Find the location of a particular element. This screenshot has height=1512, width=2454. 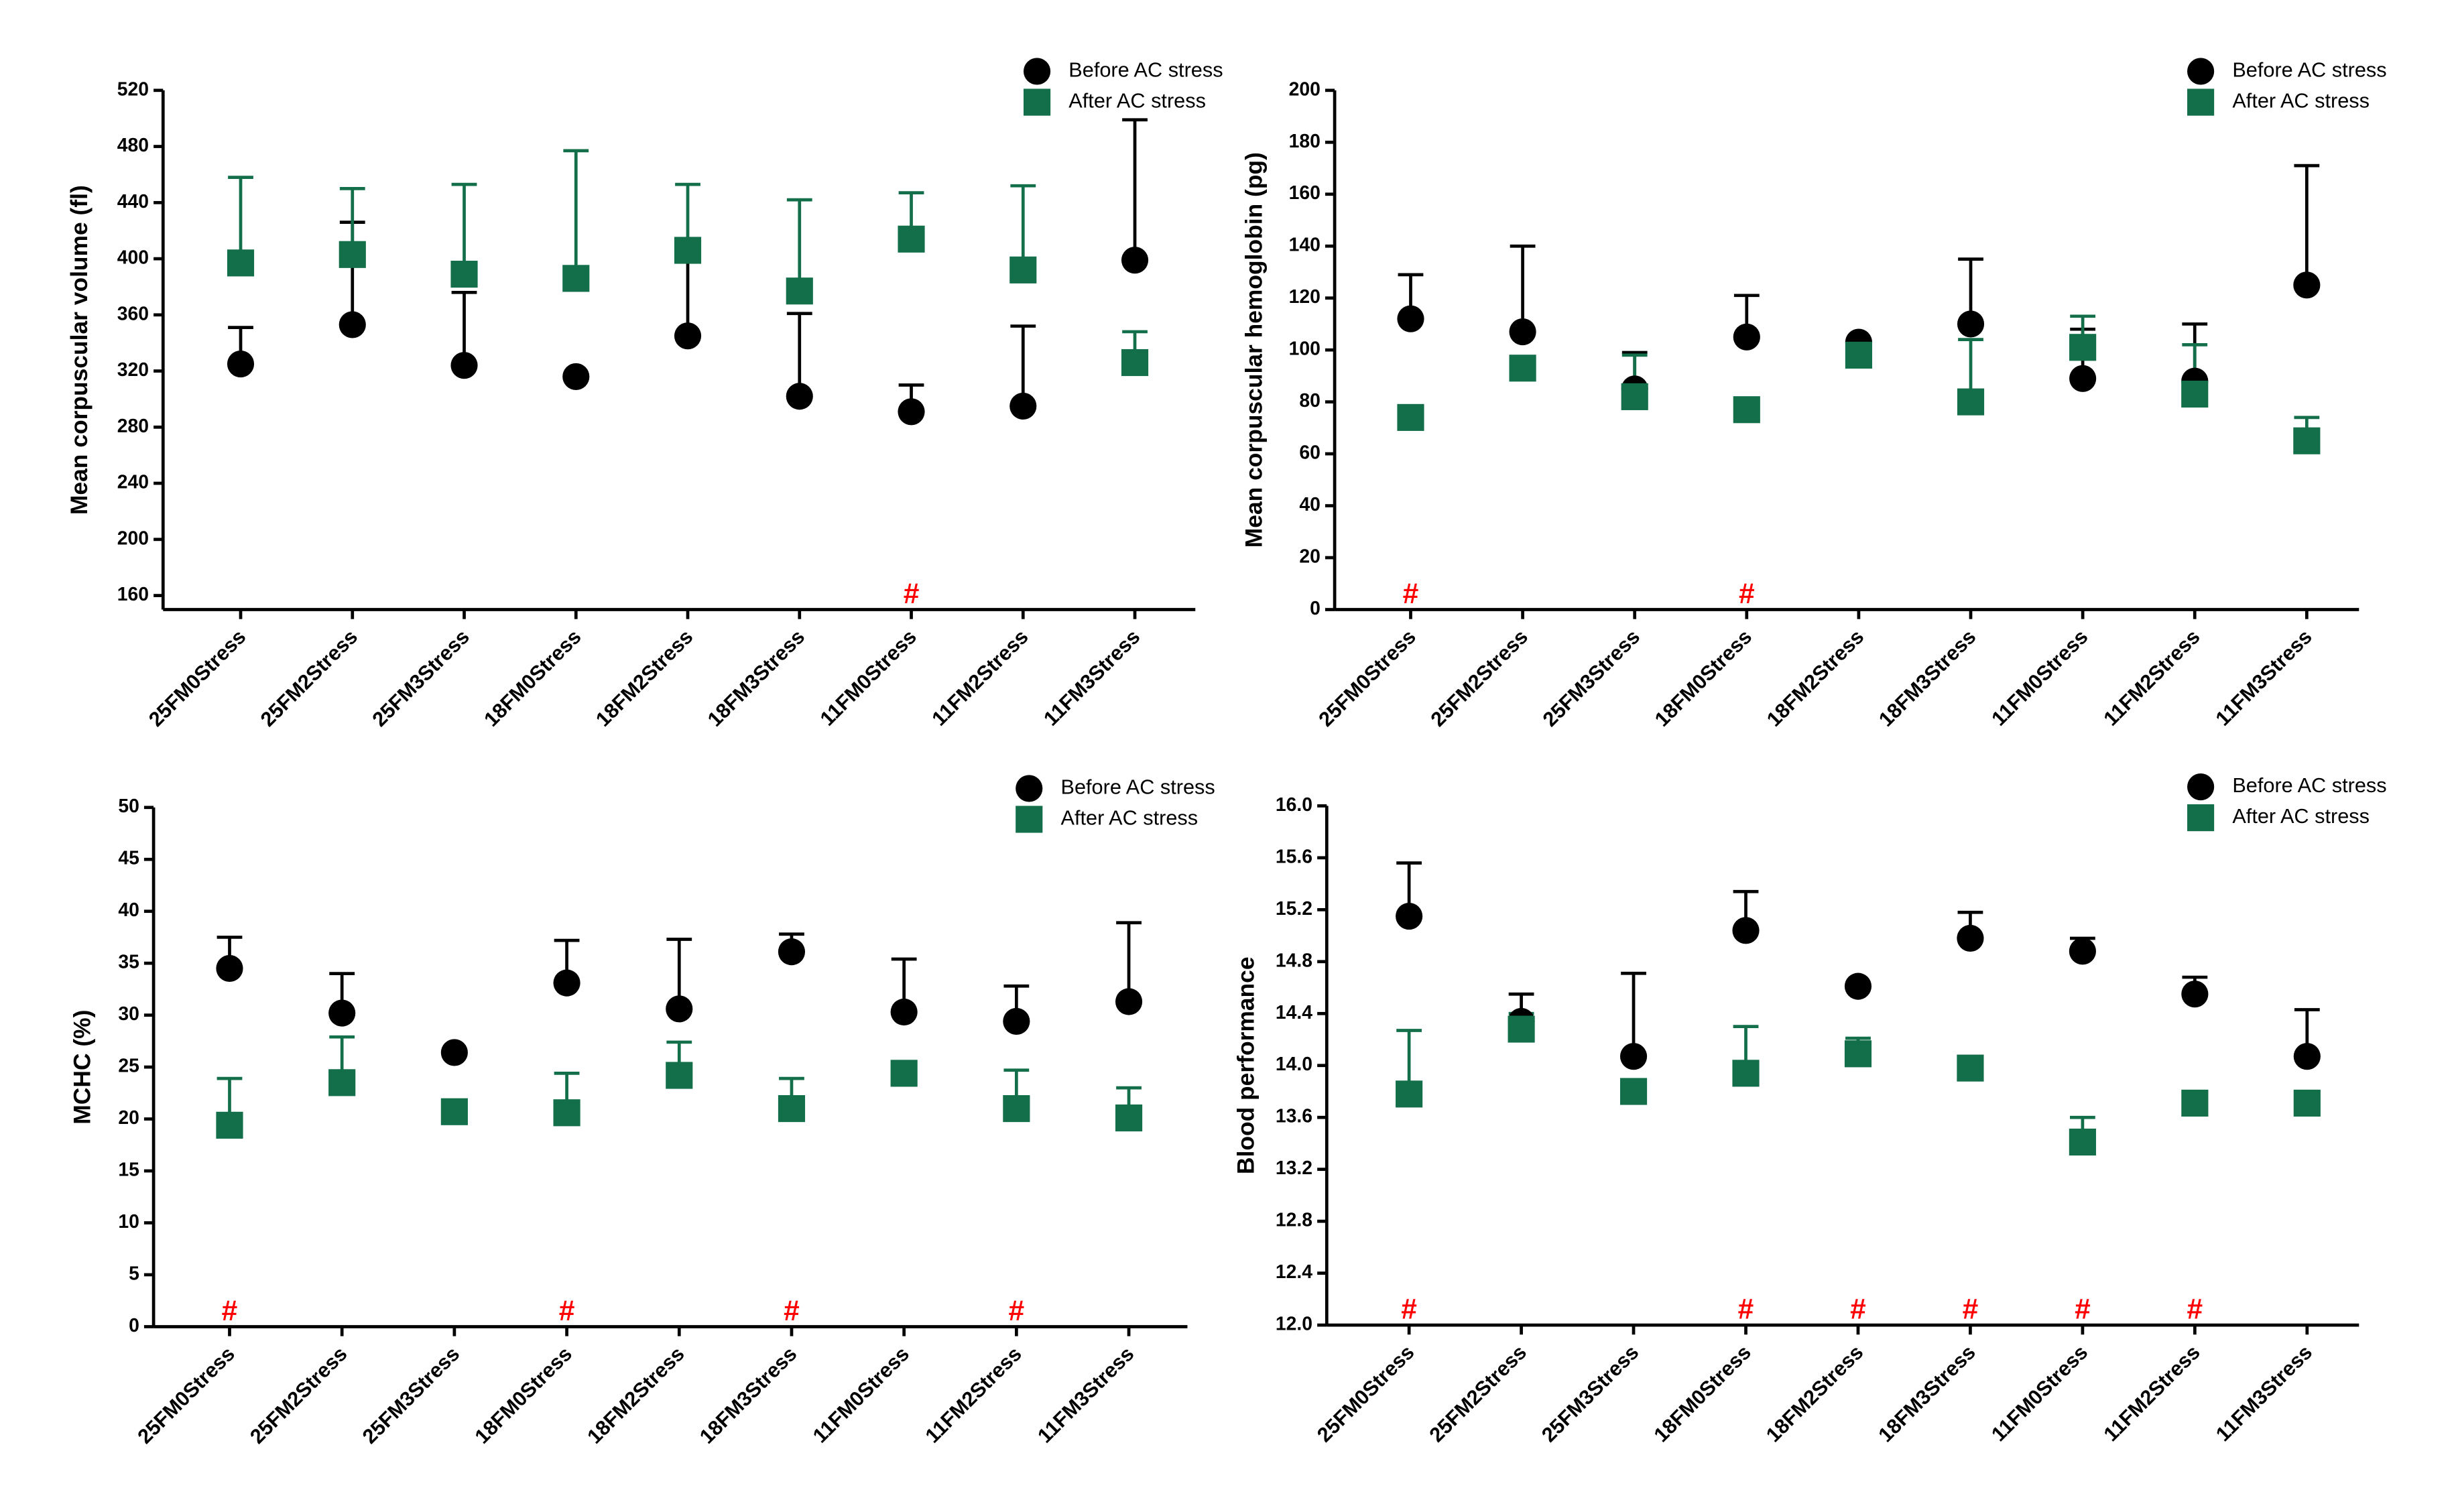

y-tick-label: 5 is located at coordinates (134, 1273).